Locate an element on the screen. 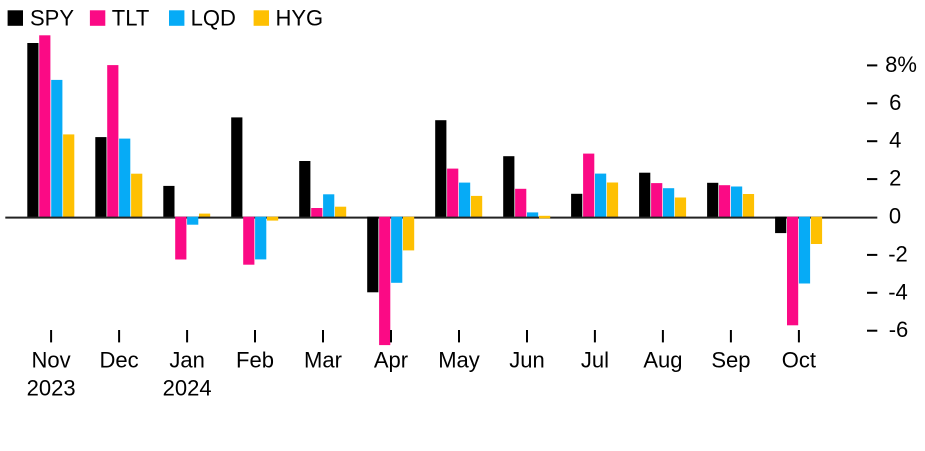 This screenshot has width=925, height=451. svg-text: Dec is located at coordinates (119, 360).